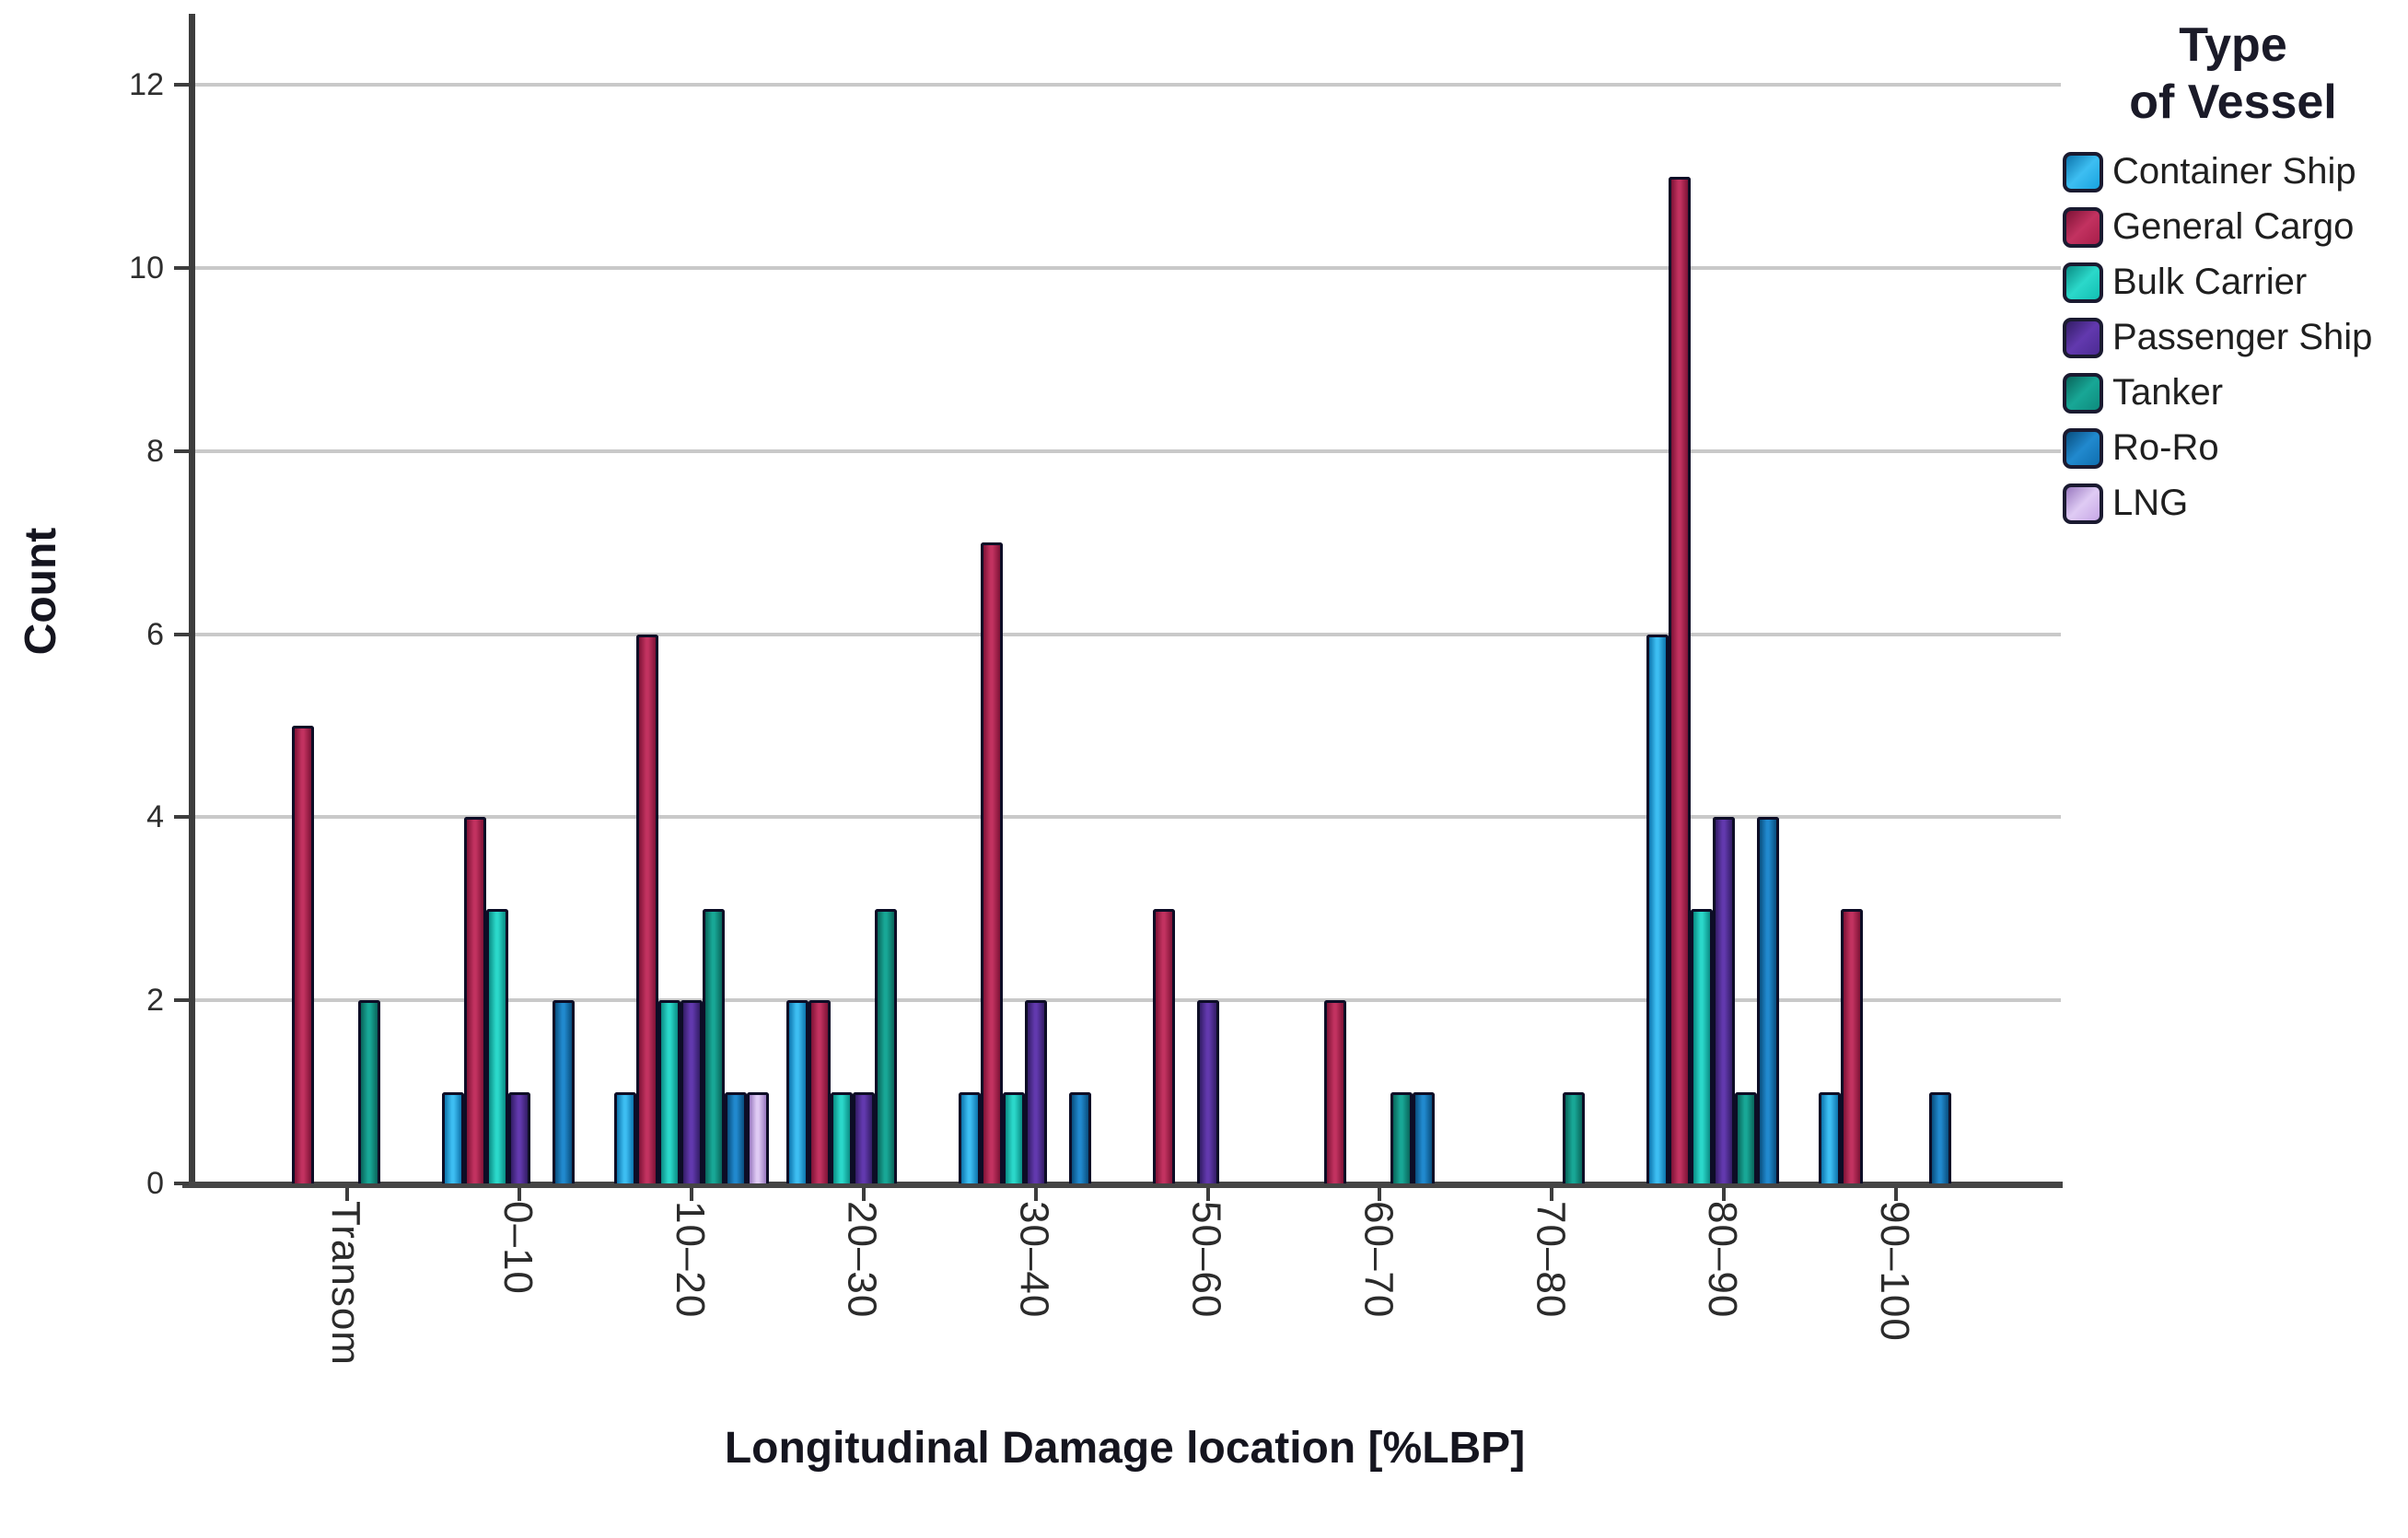  What do you see at coordinates (155, 1001) in the screenshot?
I see `y-tick-label-2: 2` at bounding box center [155, 1001].